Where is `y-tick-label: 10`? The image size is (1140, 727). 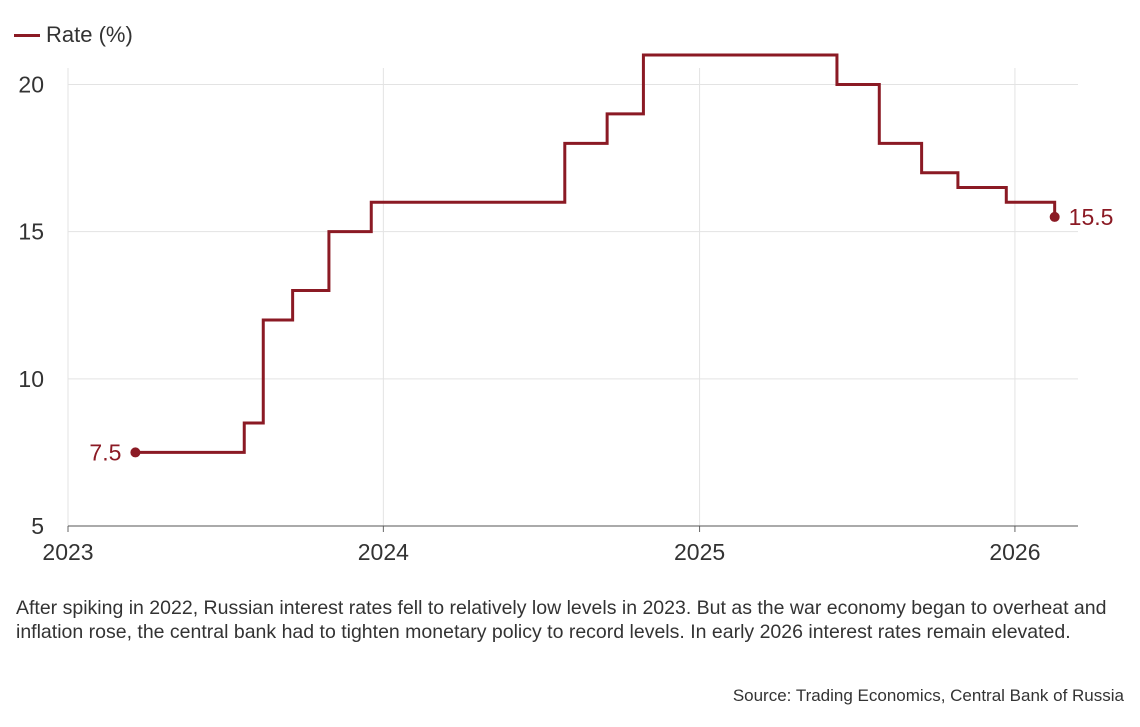 y-tick-label: 10 is located at coordinates (31, 379).